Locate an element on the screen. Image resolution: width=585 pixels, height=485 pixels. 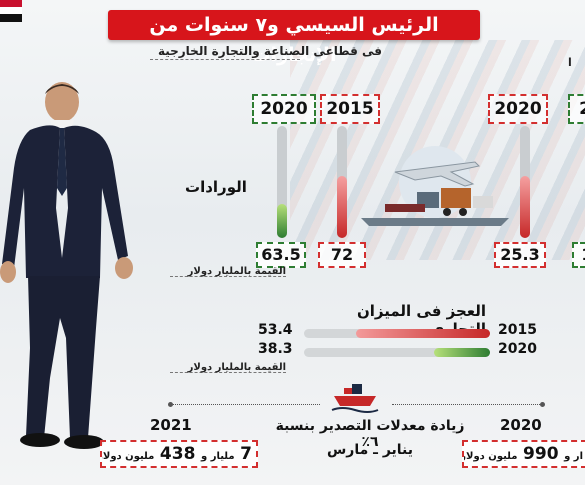
imports-value-2015: 72 is located at coordinates (342, 255).